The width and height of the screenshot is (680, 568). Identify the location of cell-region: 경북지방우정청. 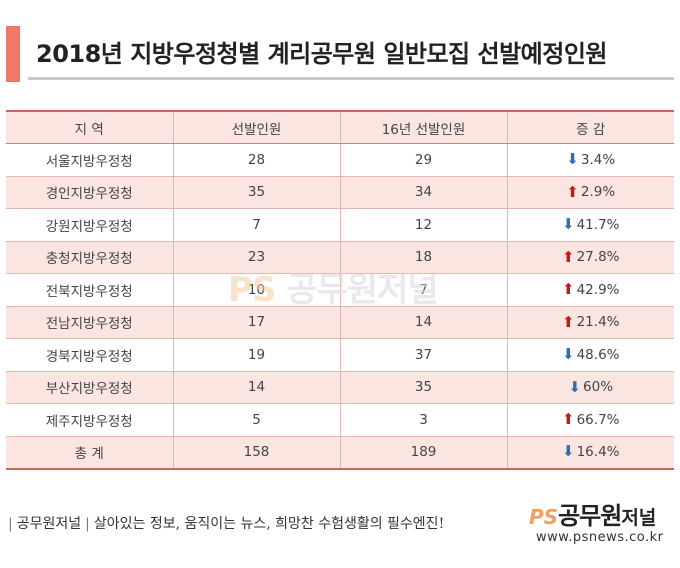
(89, 355).